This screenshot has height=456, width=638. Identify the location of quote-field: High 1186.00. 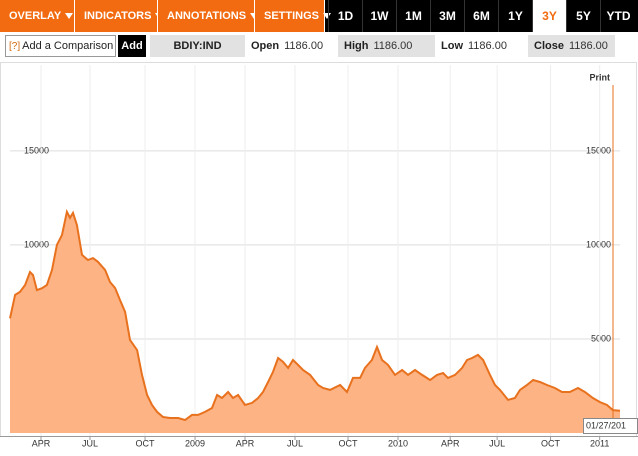
(386, 46).